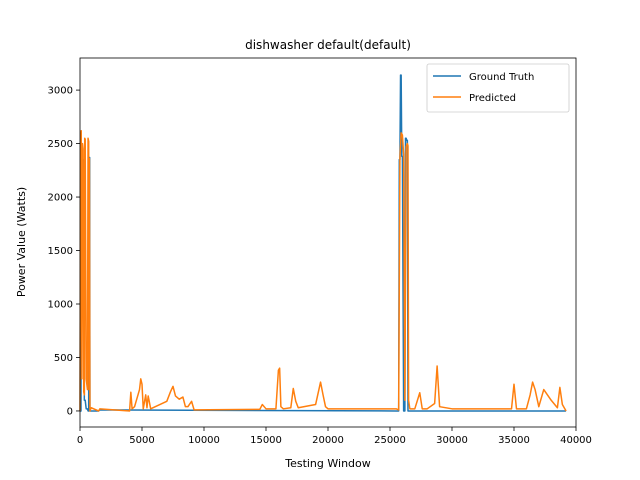 The image size is (640, 480). I want to click on legend-box, so click(498, 88).